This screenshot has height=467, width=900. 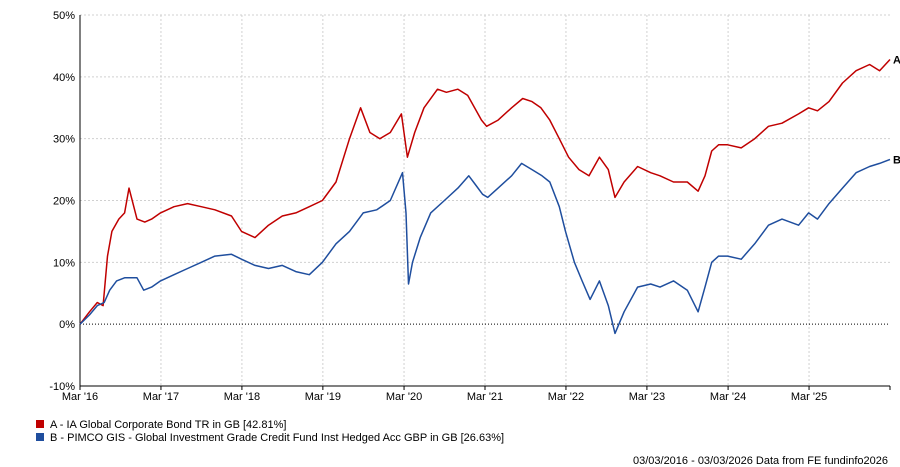 I want to click on y-tick-label: 10%, so click(x=64, y=263).